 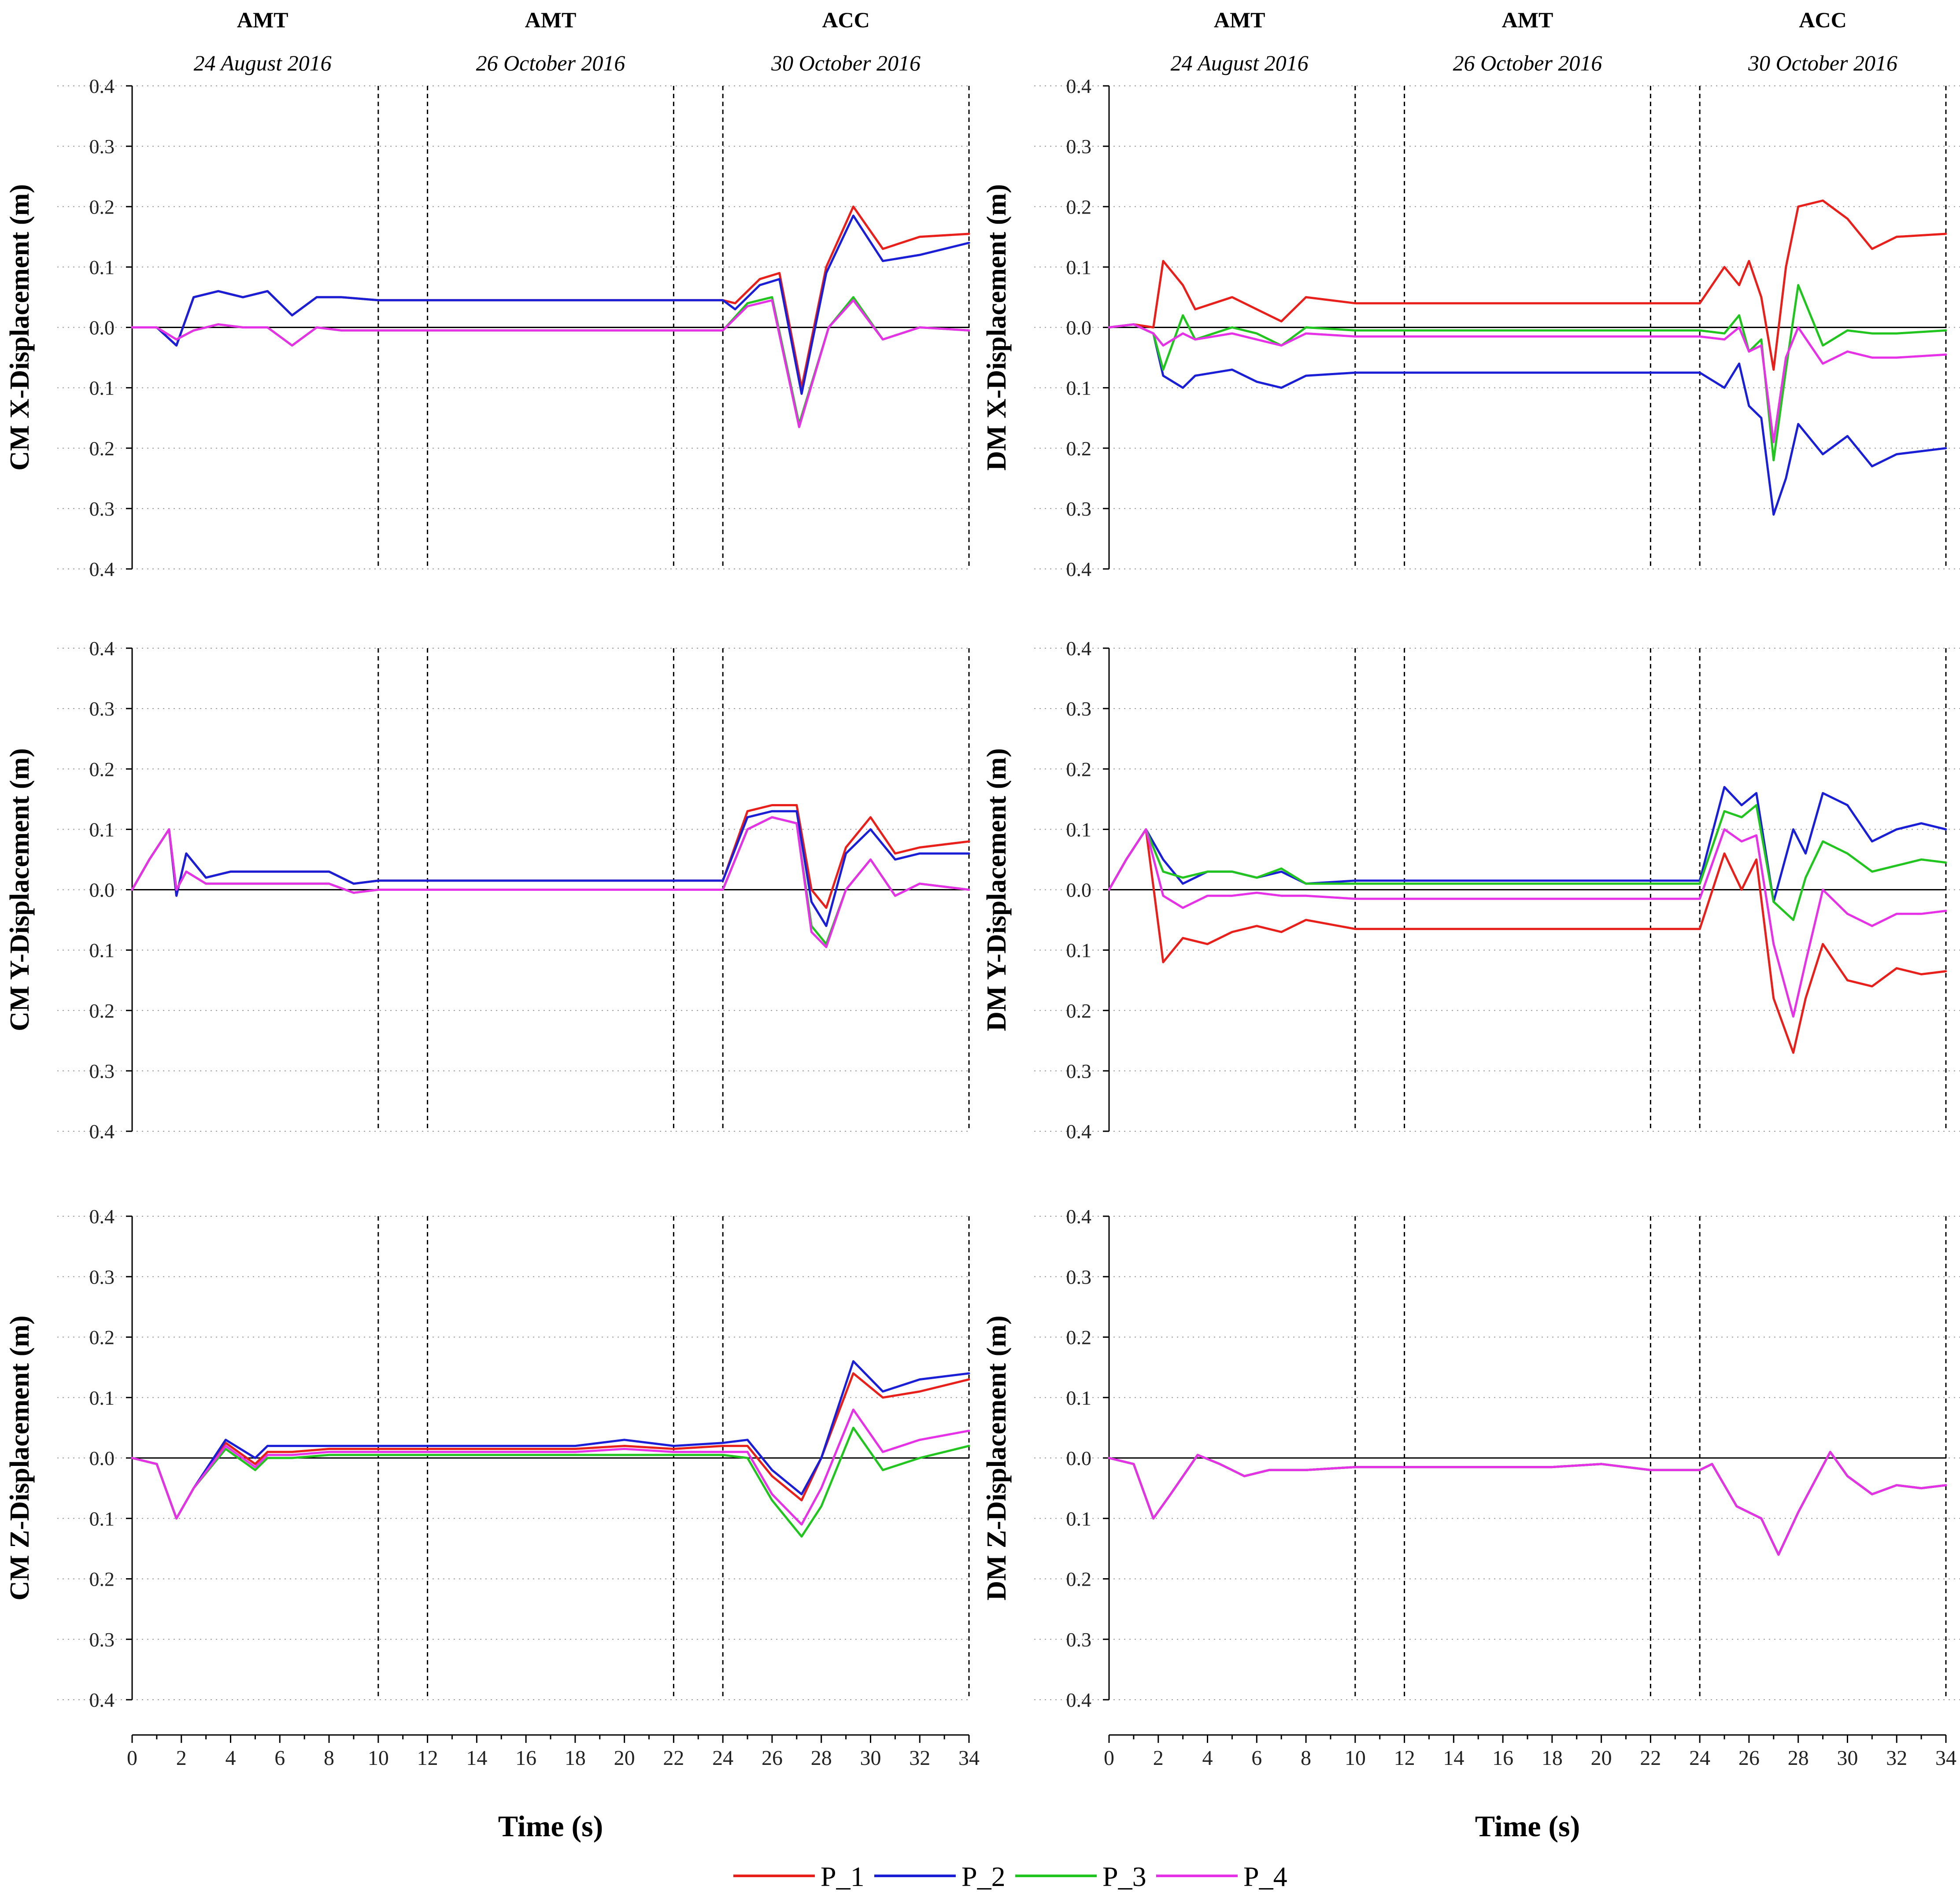 I want to click on legend-label: P_4, so click(x=1265, y=1876).